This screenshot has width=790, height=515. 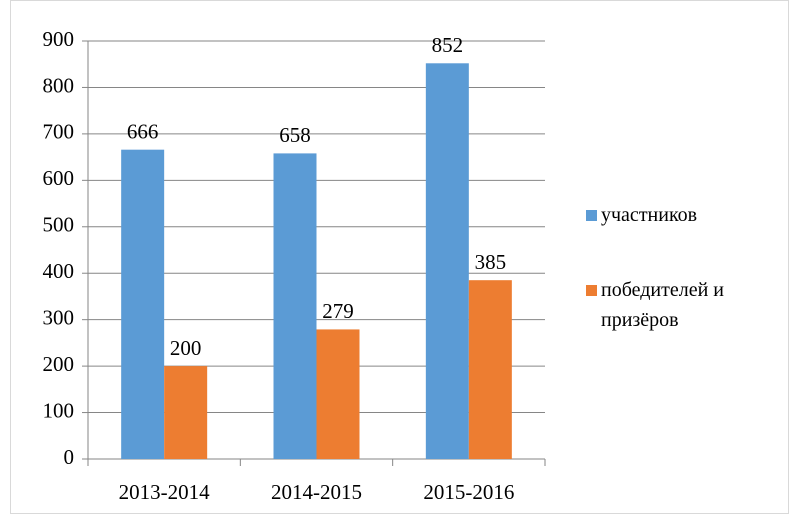 I want to click on y-tick-label: 200, so click(x=59, y=364).